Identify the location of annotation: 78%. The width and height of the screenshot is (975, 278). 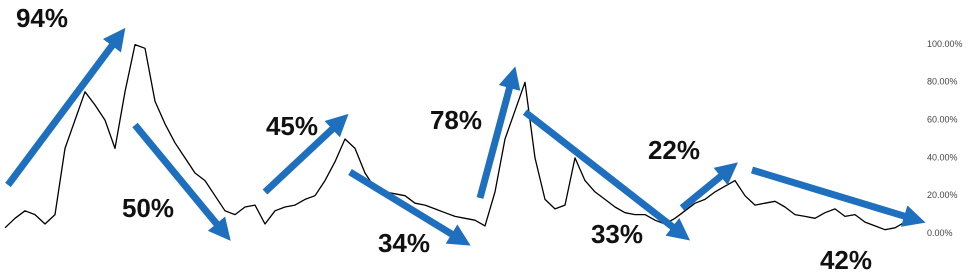
(456, 120).